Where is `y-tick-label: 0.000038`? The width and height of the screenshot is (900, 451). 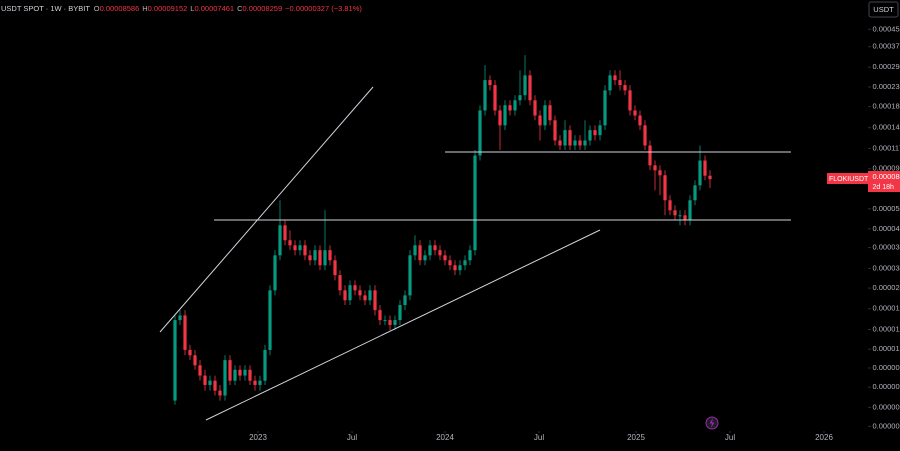 y-tick-label: 0.000038 is located at coordinates (886, 247).